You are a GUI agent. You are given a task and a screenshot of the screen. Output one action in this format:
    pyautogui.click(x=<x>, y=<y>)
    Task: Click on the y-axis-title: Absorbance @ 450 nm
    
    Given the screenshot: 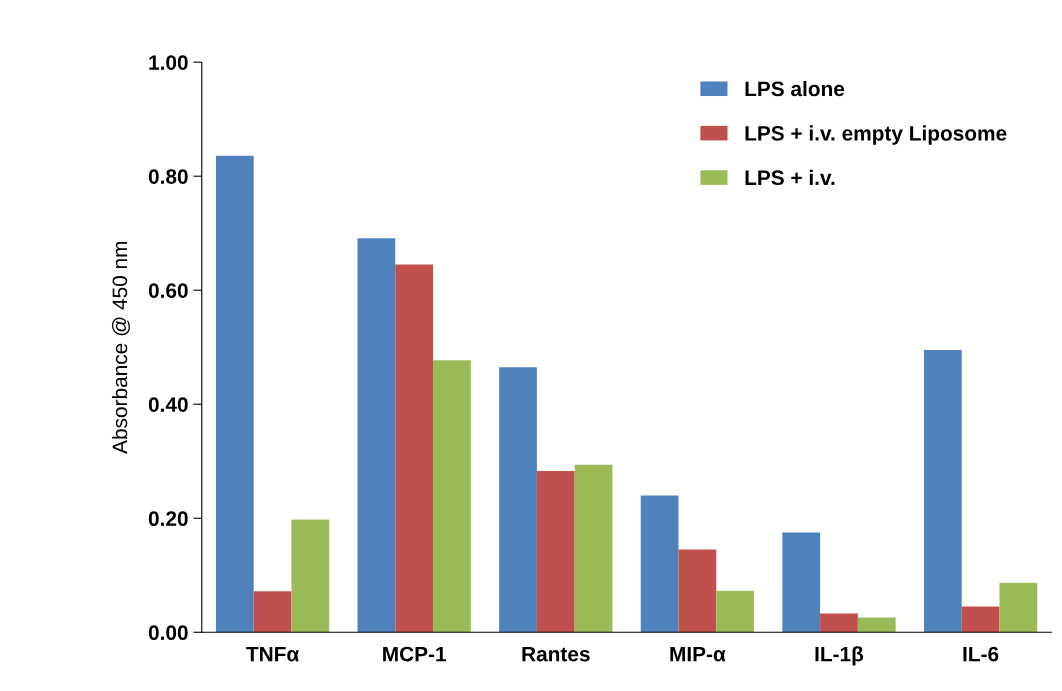 What is the action you would take?
    pyautogui.click(x=120, y=347)
    